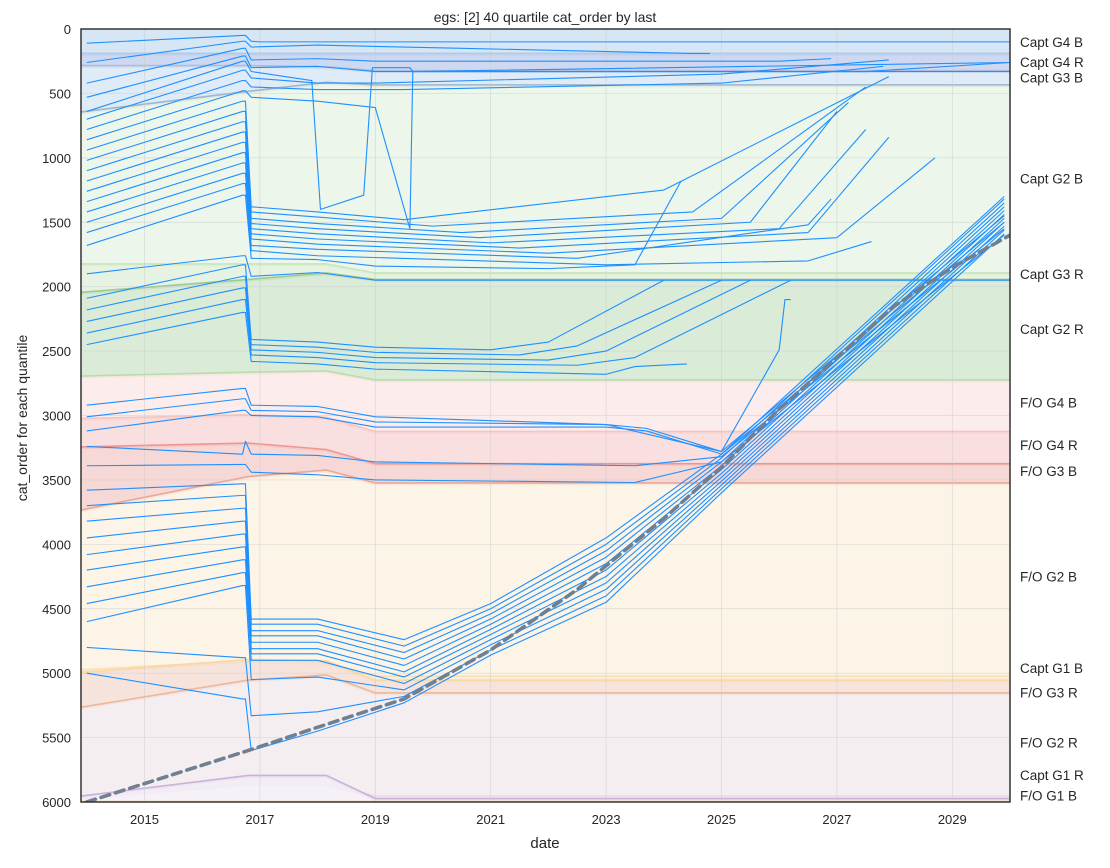 The image size is (1110, 868). Describe the element at coordinates (56, 480) in the screenshot. I see `y-tick-label-7: 3500` at that location.